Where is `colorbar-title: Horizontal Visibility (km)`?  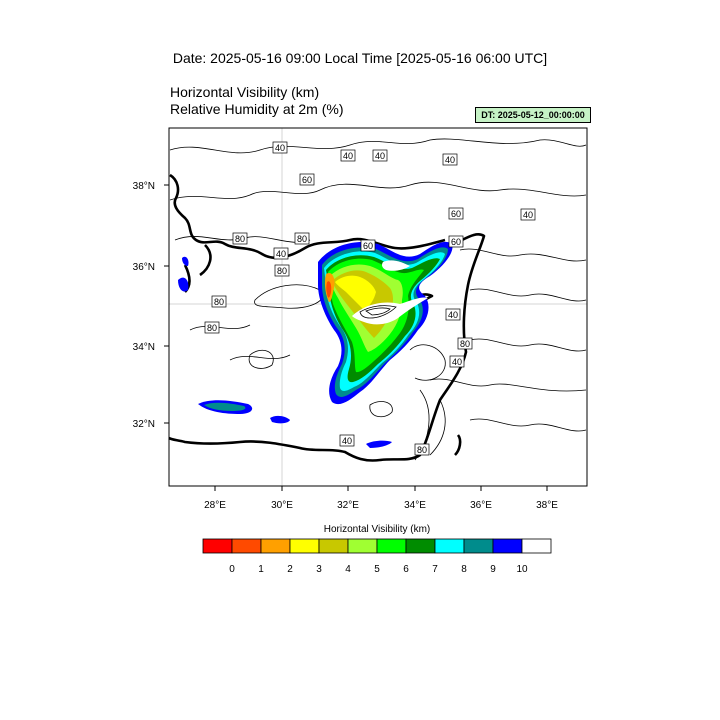 colorbar-title: Horizontal Visibility (km) is located at coordinates (377, 529).